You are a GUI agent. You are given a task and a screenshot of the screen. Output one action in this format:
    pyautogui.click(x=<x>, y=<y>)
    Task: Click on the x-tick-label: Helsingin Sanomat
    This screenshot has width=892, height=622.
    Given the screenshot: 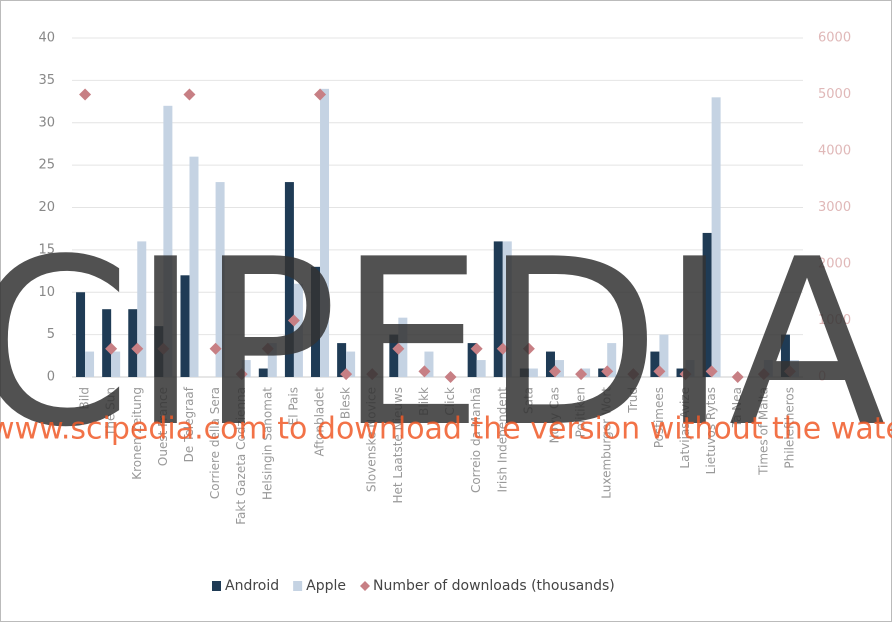 What is the action you would take?
    pyautogui.click(x=267, y=443)
    